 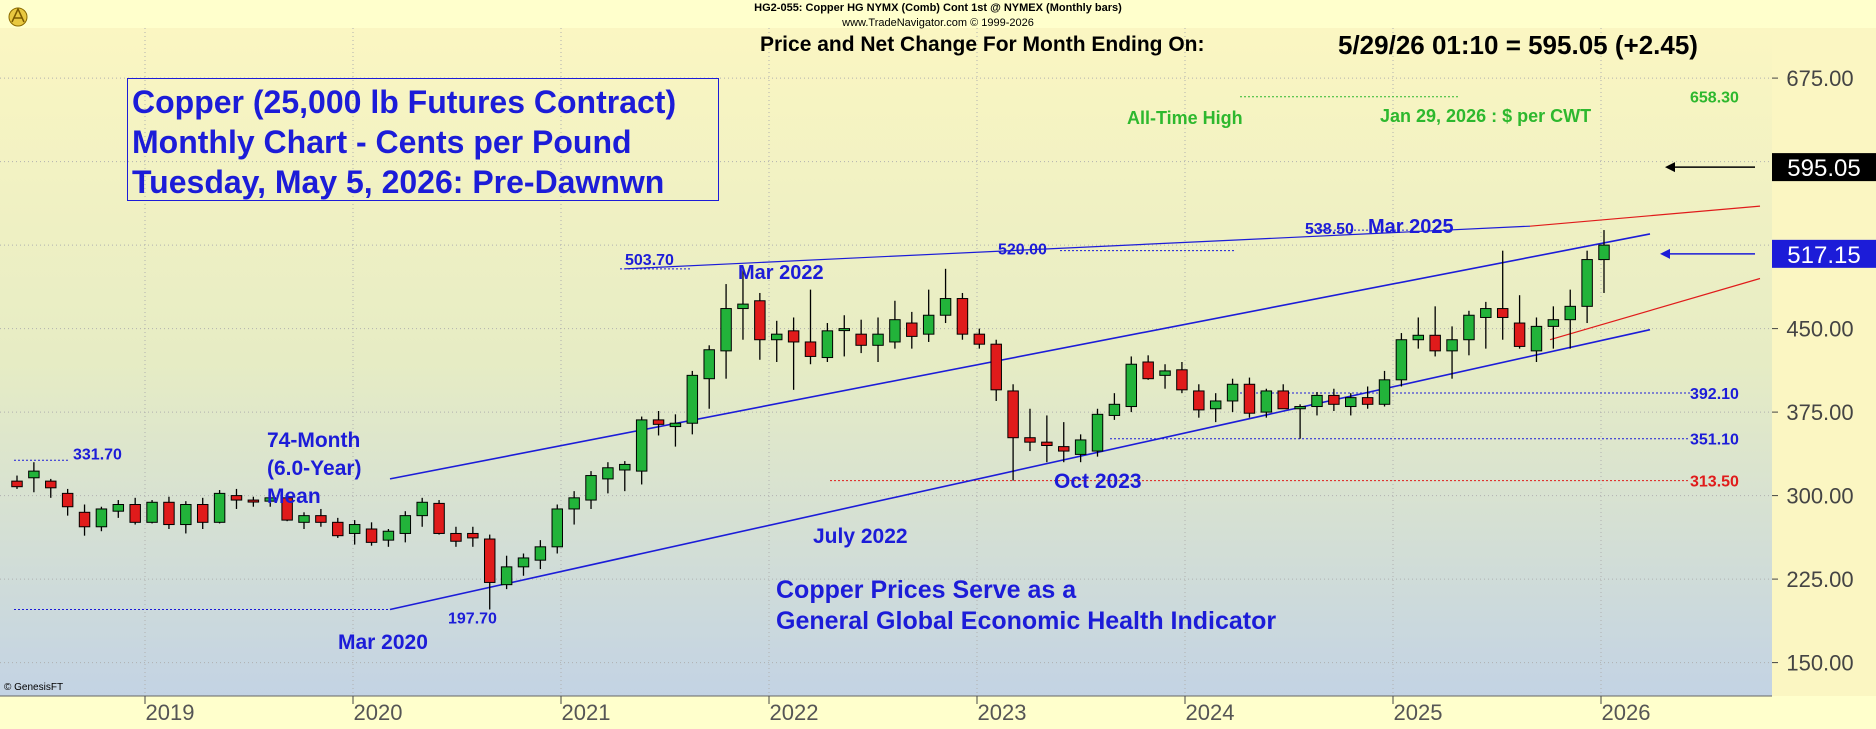 I want to click on level-label: 331.70, so click(x=97, y=454).